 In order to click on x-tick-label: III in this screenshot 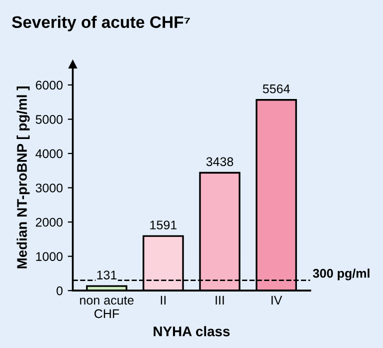, I will do `click(220, 300)`.